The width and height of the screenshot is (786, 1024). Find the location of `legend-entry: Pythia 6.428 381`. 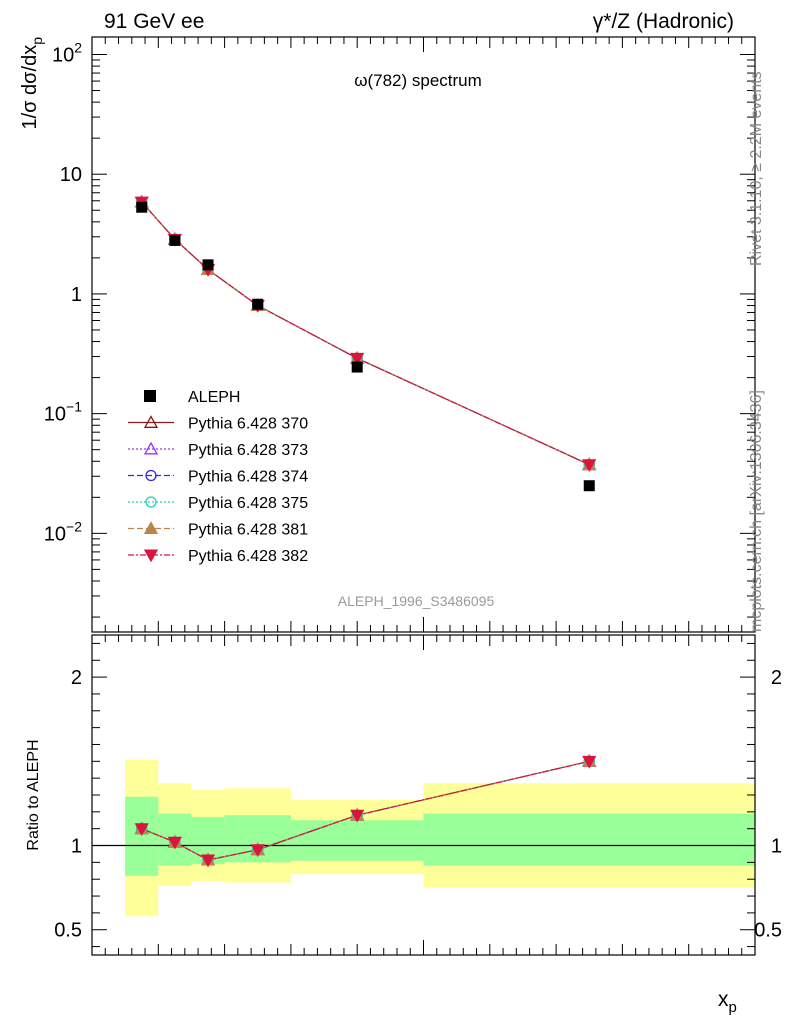

legend-entry: Pythia 6.428 381 is located at coordinates (218, 530).